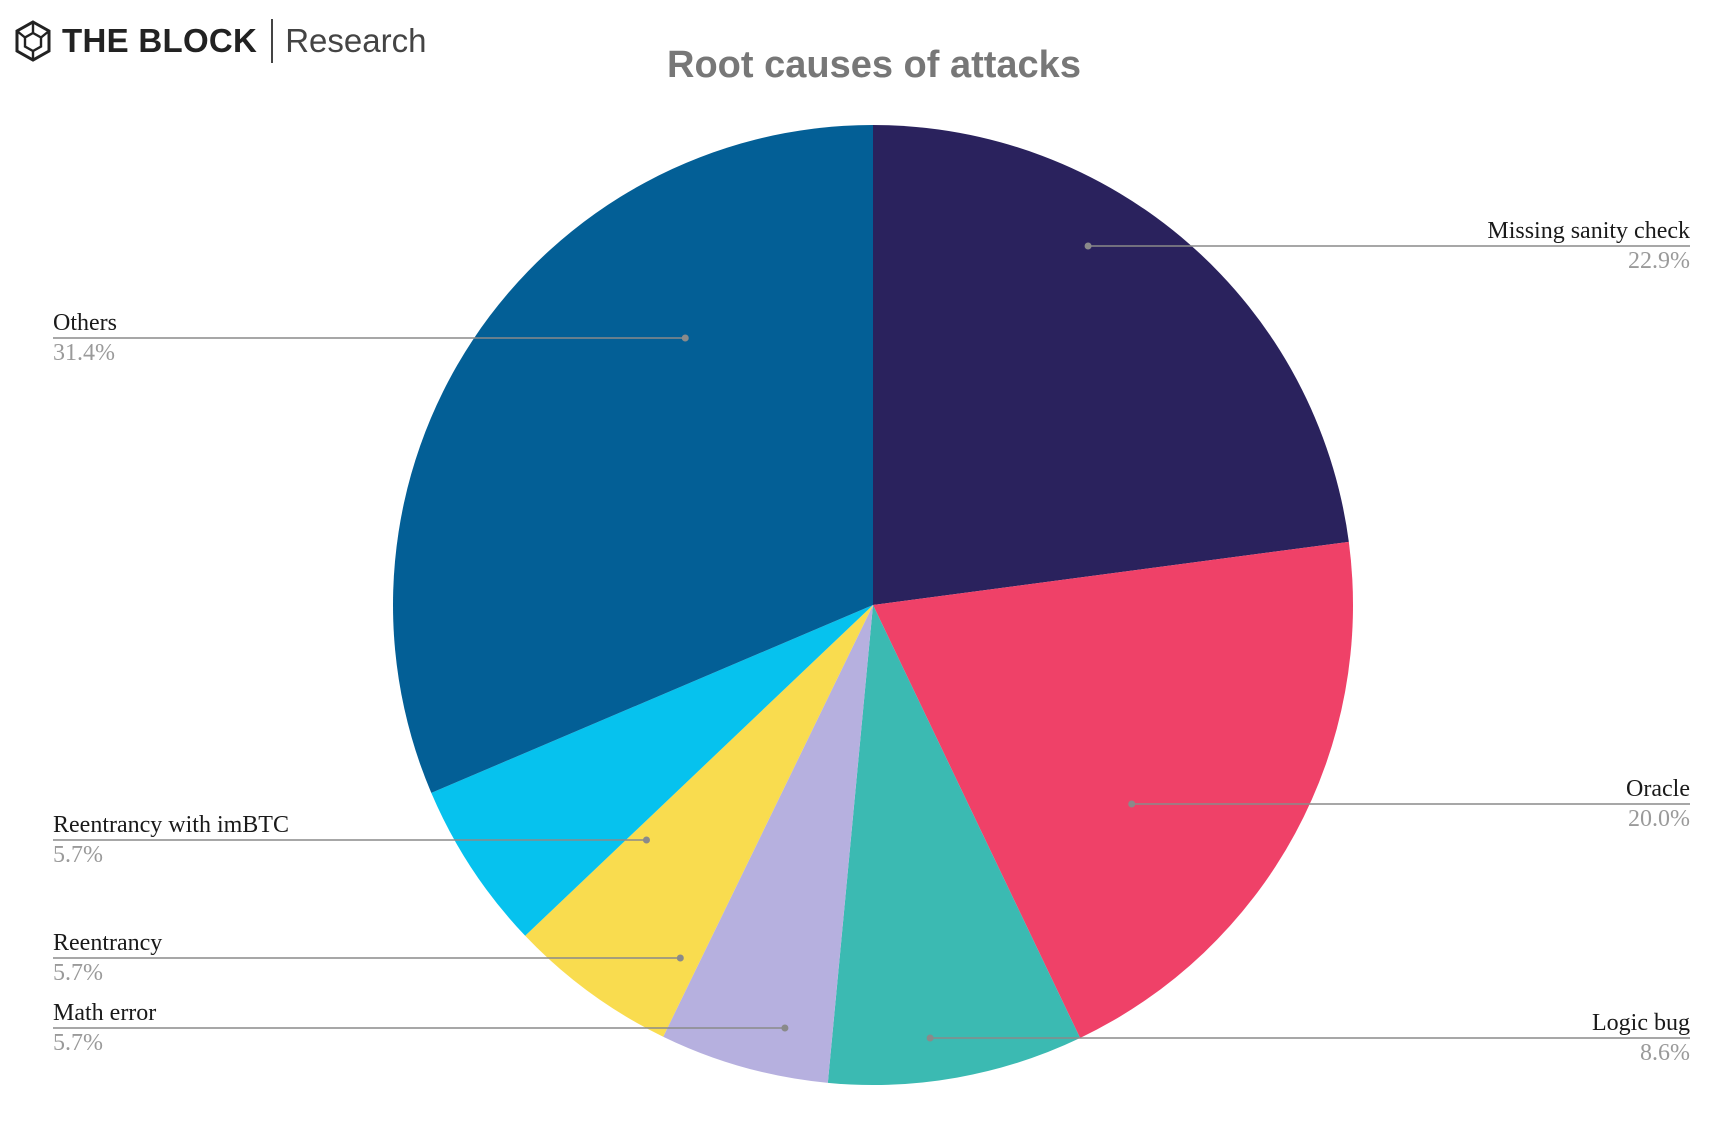 This screenshot has height=1126, width=1728. What do you see at coordinates (652, 770) in the screenshot?
I see `slice-reentrancy-with-imbtc` at bounding box center [652, 770].